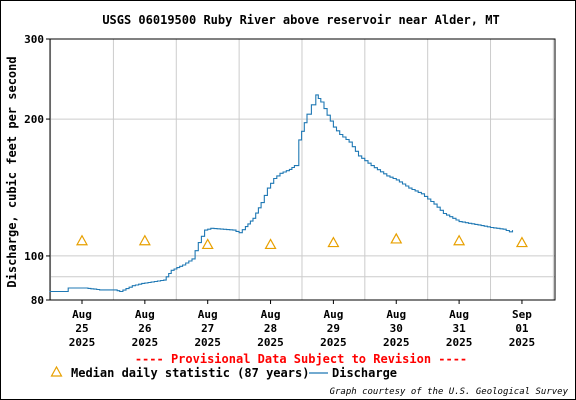 This screenshot has width=576, height=400. What do you see at coordinates (459, 328) in the screenshot?
I see `x-tick-label: 31` at bounding box center [459, 328].